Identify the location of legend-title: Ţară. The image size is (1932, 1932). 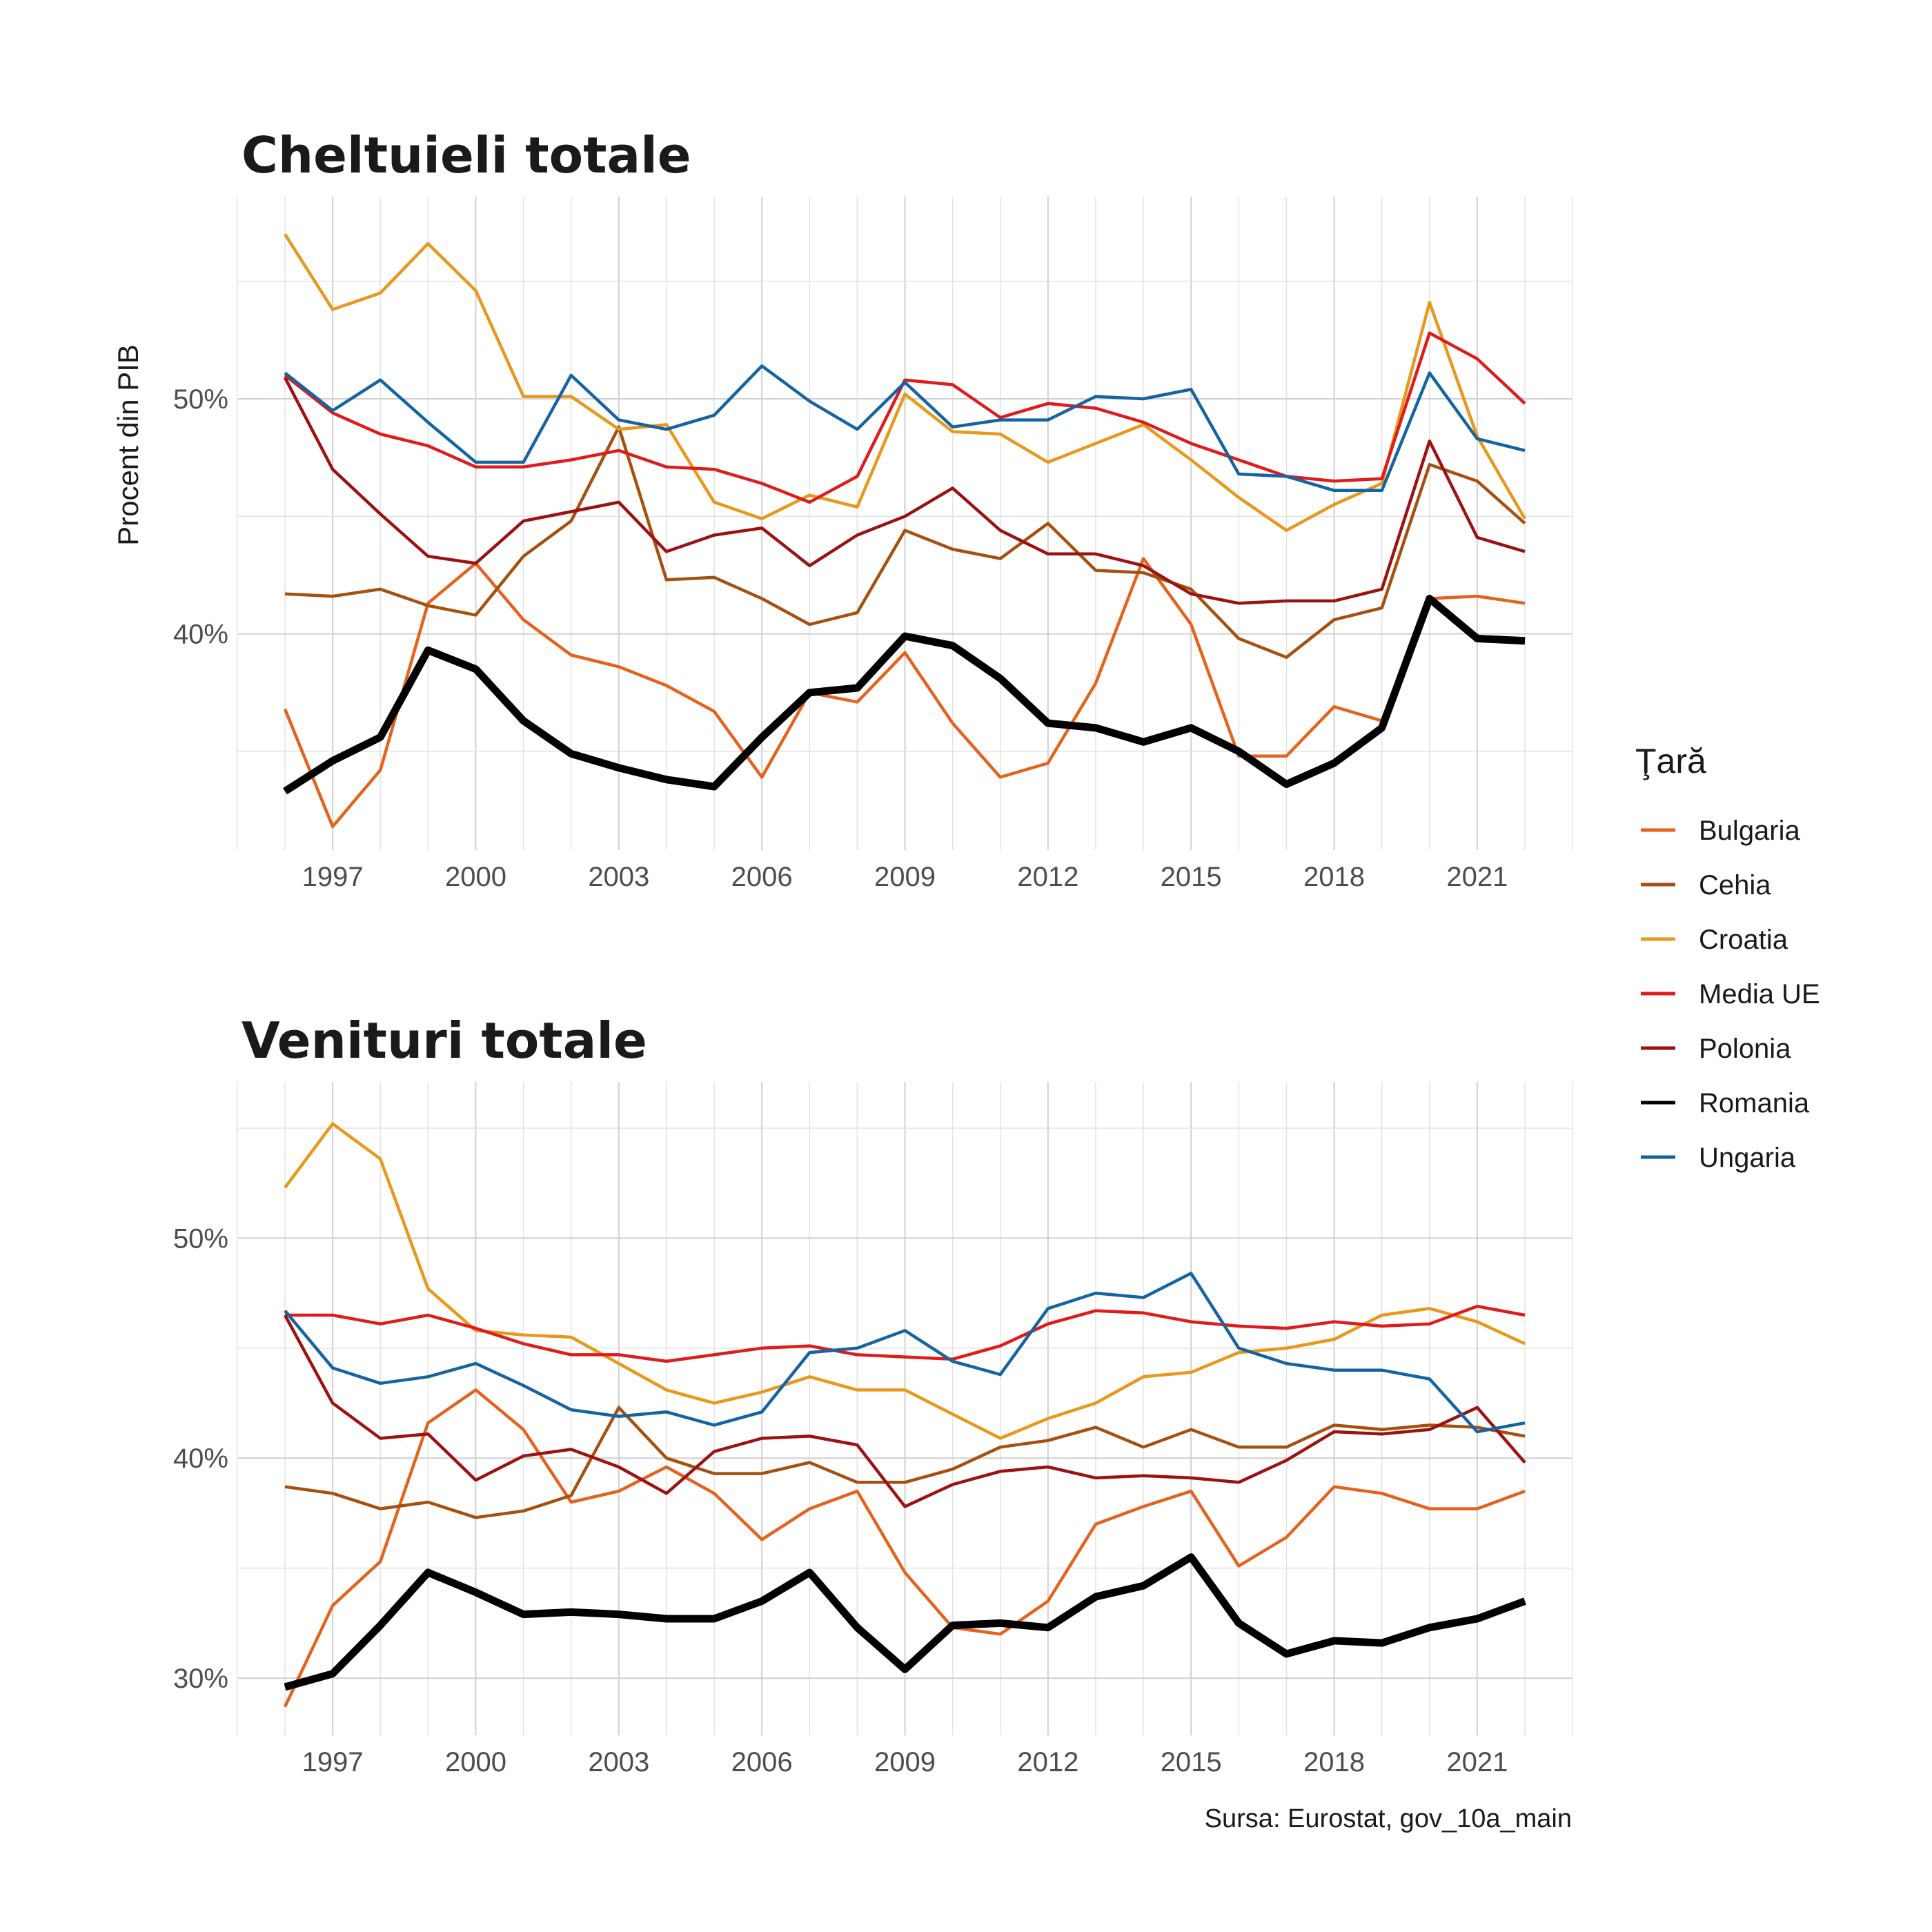
(1670, 761).